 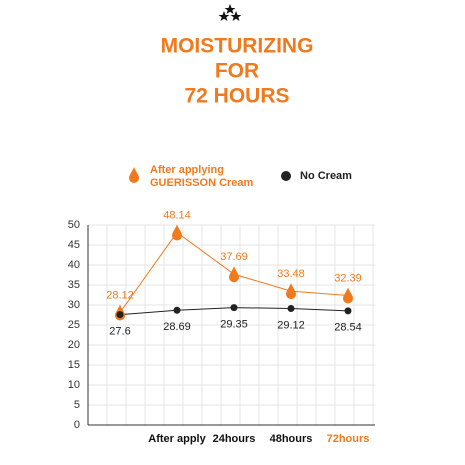 What do you see at coordinates (74, 305) in the screenshot?
I see `y-tick-label: 30` at bounding box center [74, 305].